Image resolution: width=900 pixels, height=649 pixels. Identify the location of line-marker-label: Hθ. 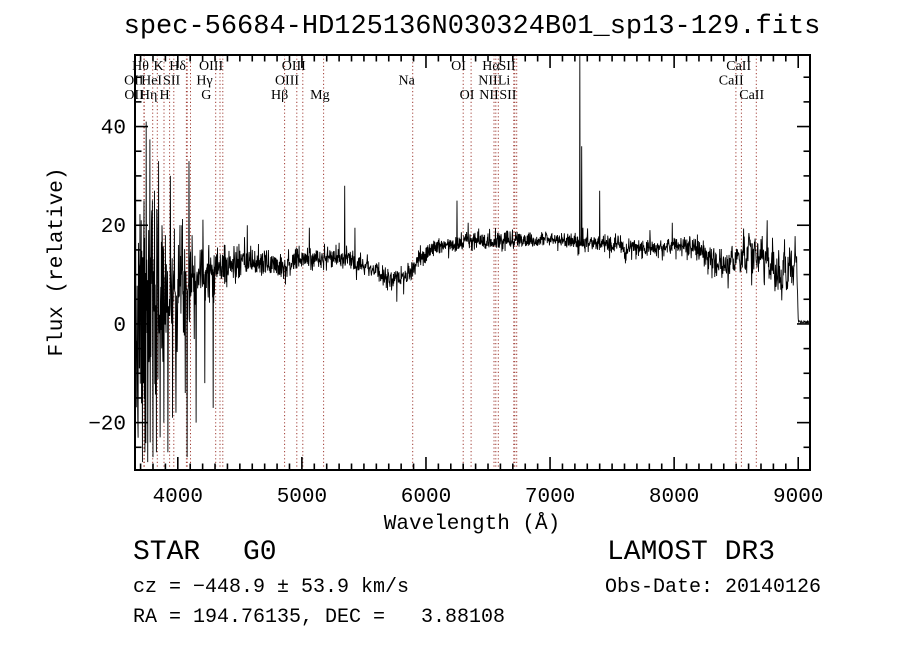
(140, 66).